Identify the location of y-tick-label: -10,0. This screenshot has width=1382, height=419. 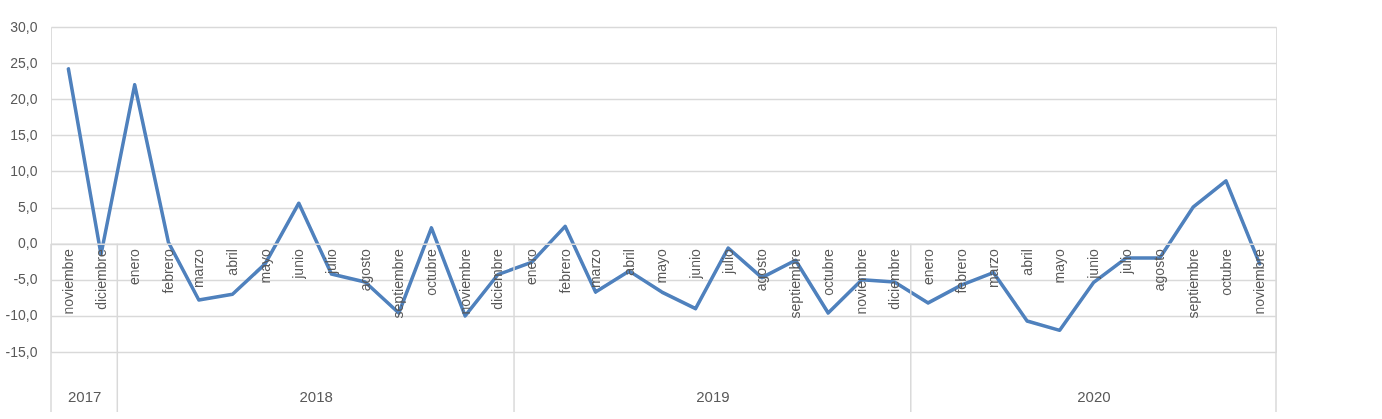
(21, 315).